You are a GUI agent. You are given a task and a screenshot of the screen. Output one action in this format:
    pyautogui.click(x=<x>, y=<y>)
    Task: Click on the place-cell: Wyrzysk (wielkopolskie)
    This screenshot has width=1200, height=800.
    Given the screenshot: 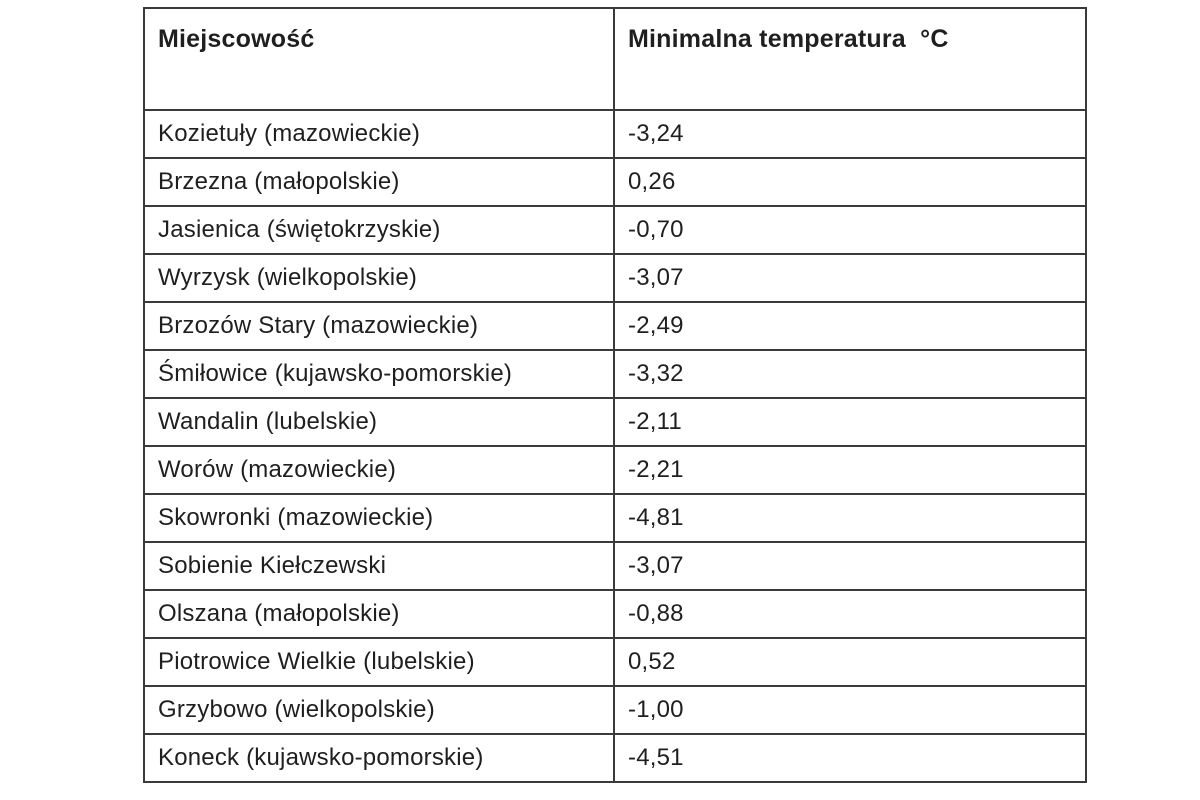 What is the action you would take?
    pyautogui.click(x=379, y=278)
    